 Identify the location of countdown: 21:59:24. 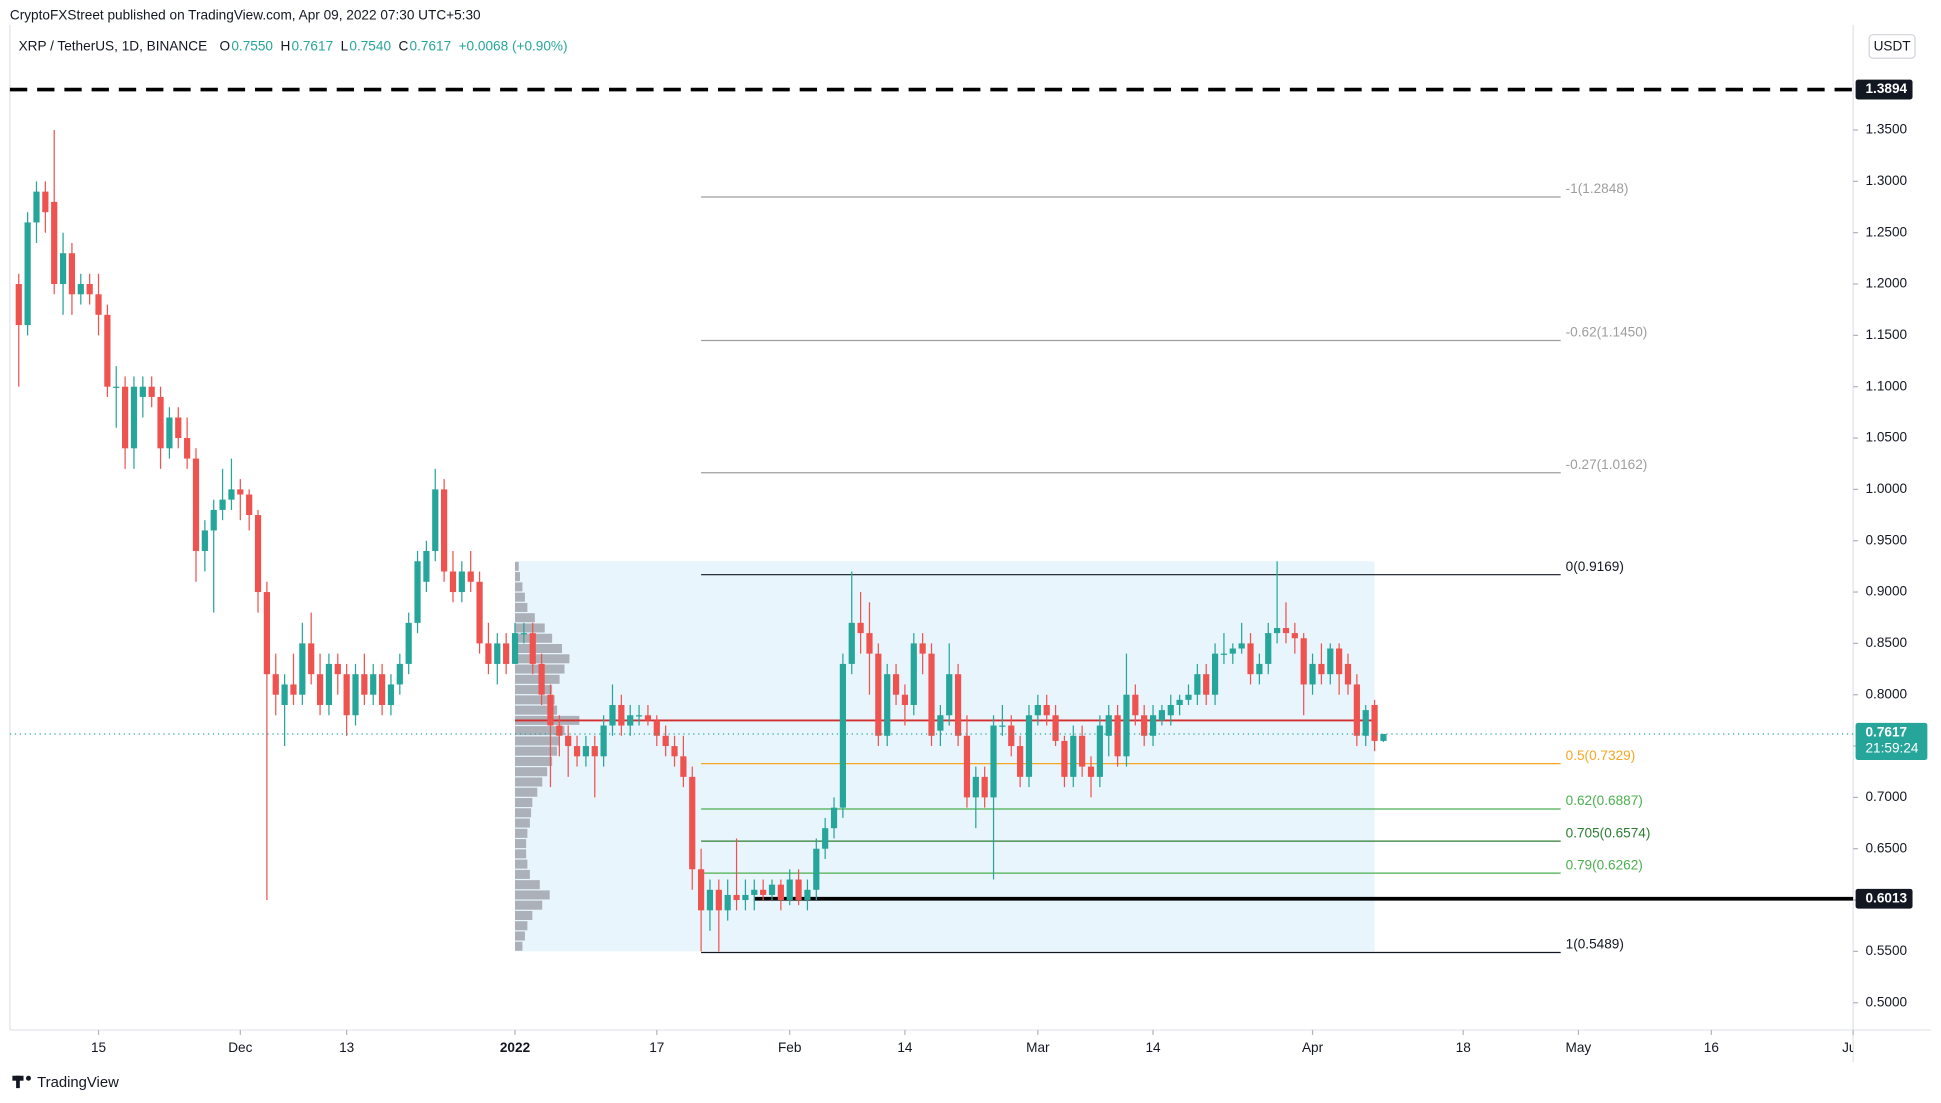
(1891, 747).